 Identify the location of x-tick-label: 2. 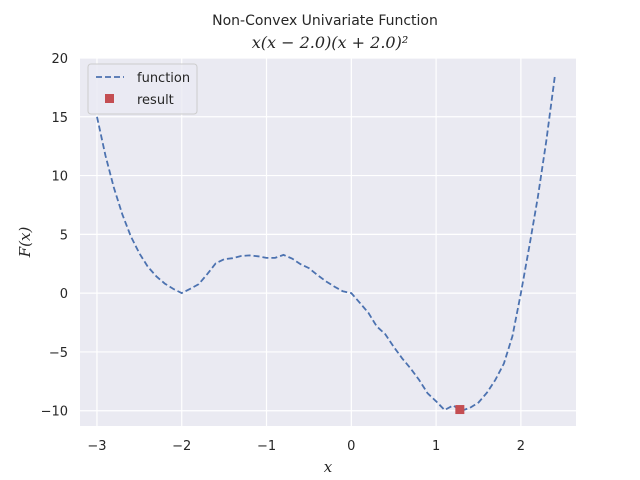
(521, 446).